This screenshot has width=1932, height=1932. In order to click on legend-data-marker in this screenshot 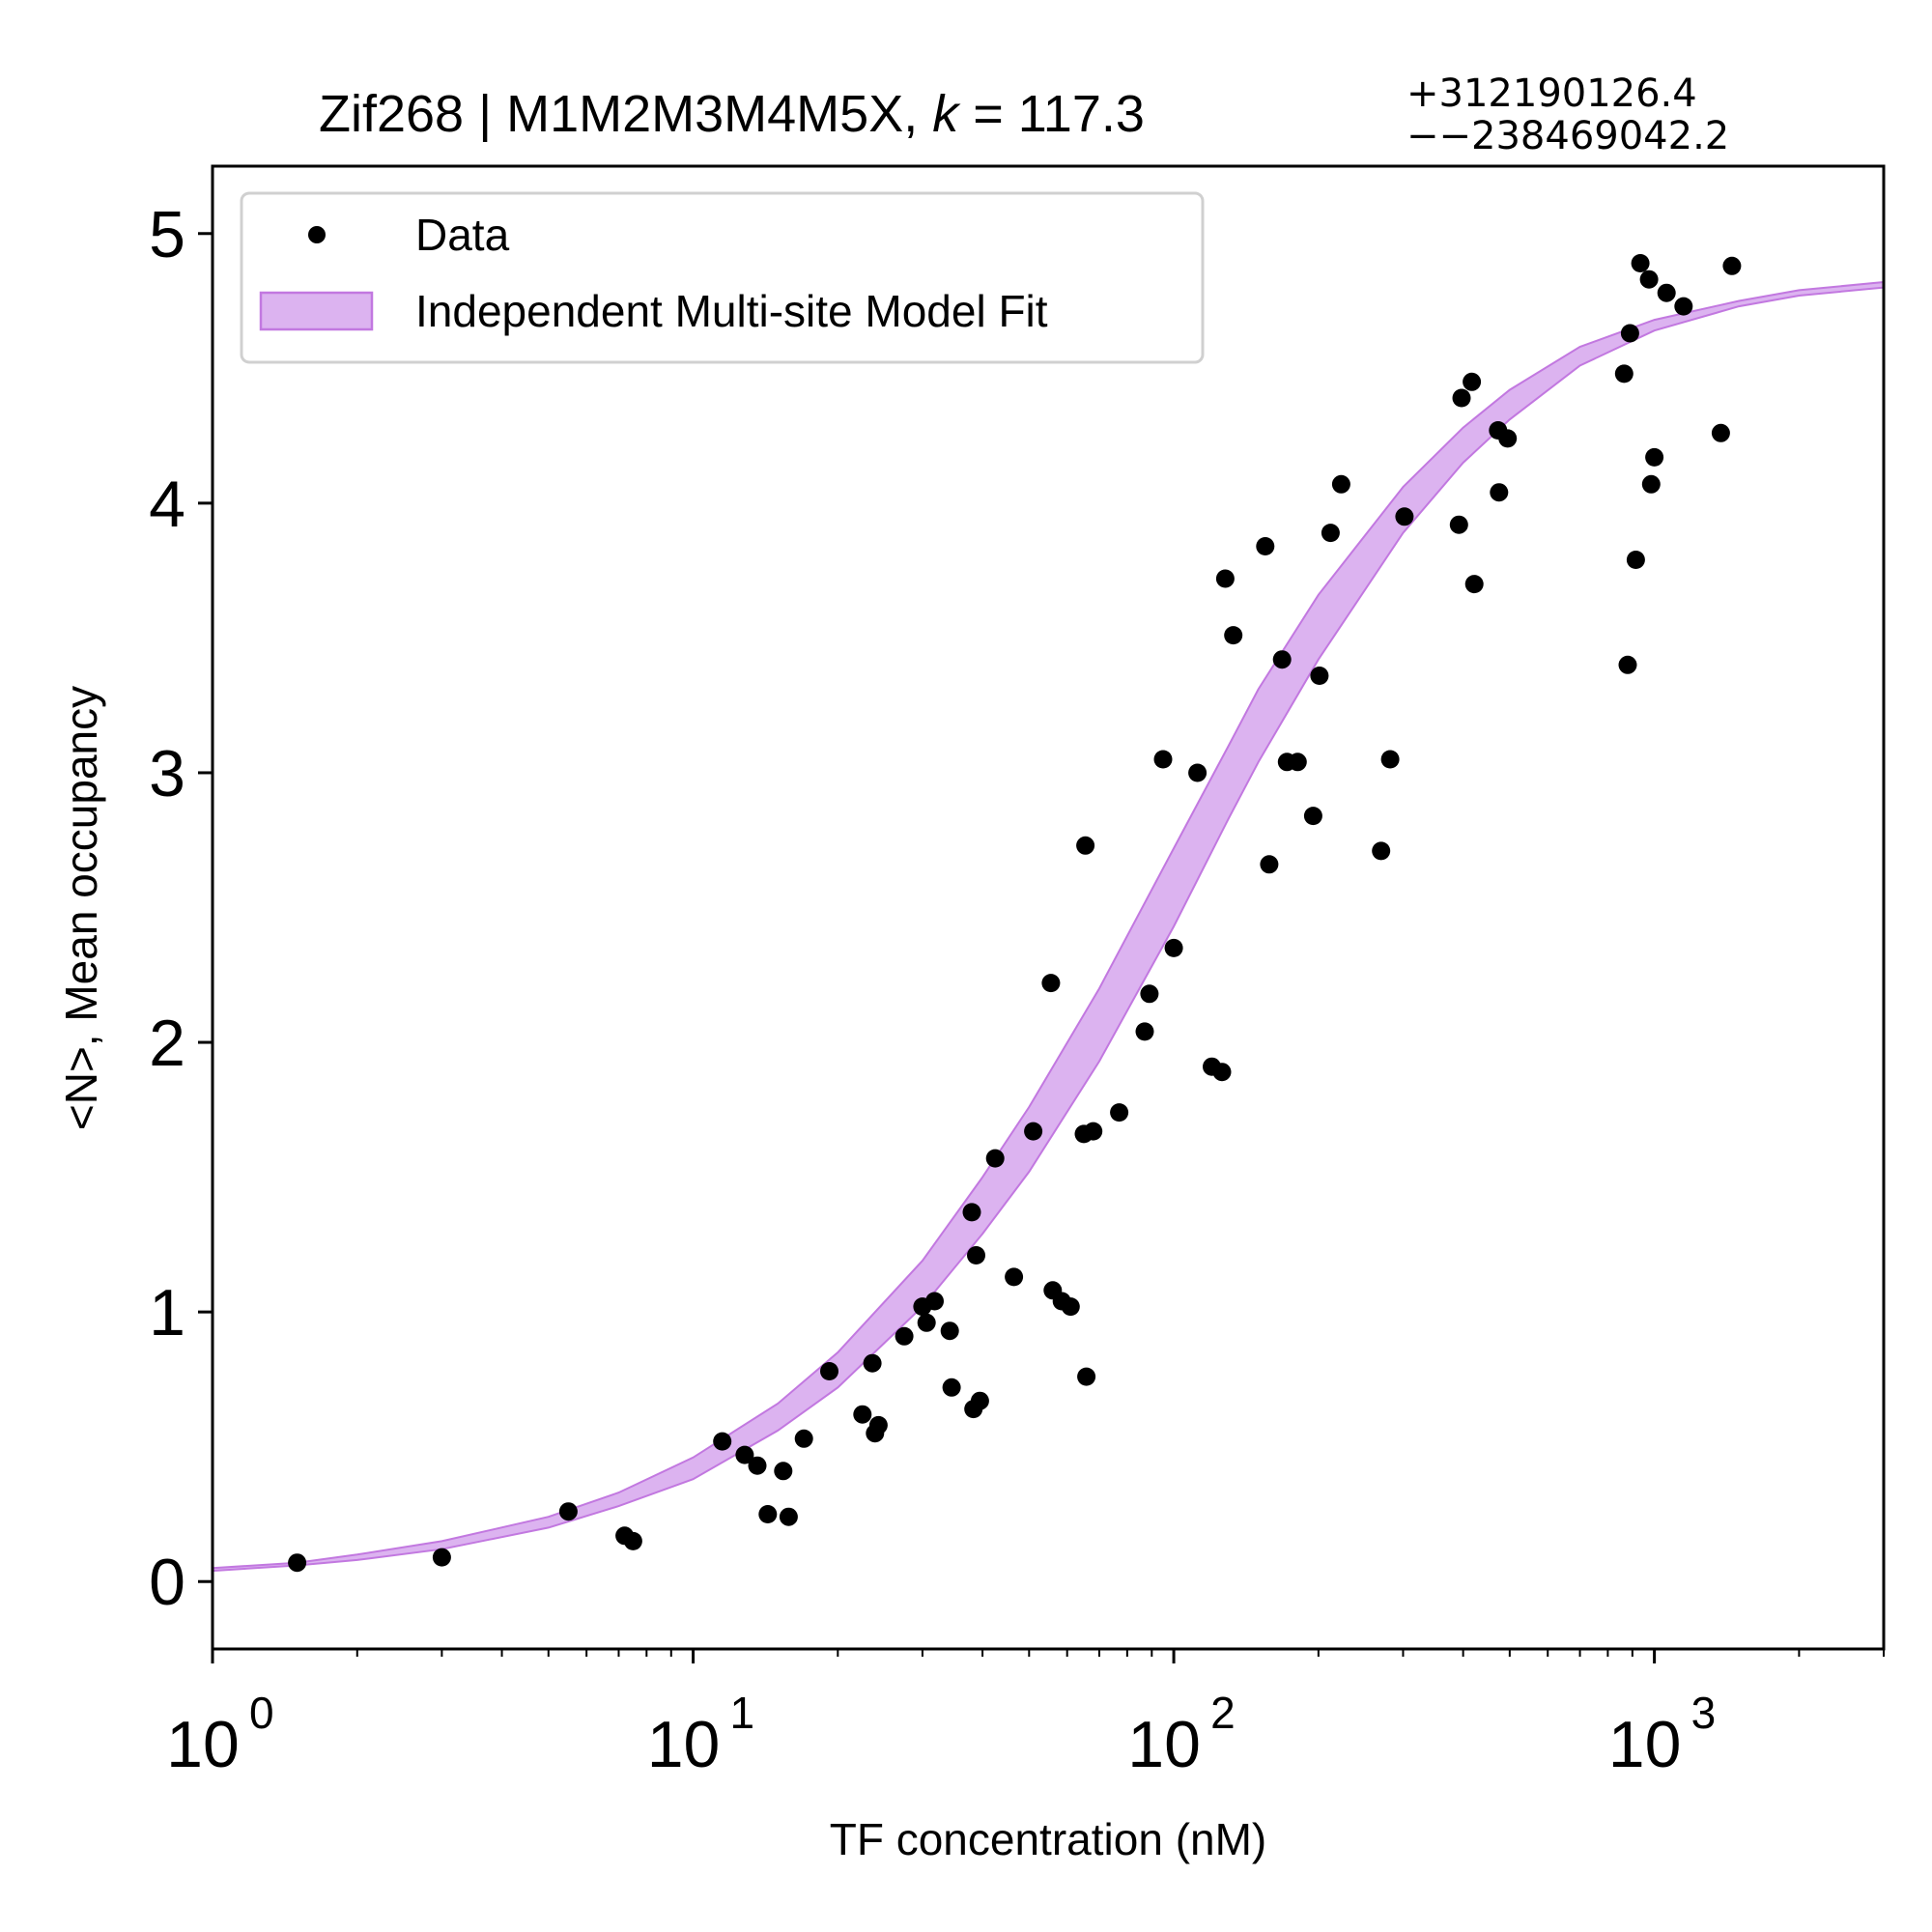, I will do `click(317, 234)`.